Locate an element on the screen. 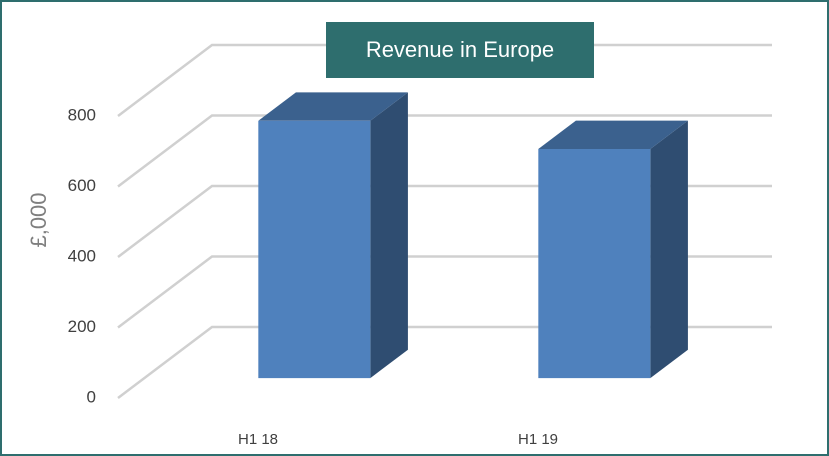  grid-line is located at coordinates (444, 151).